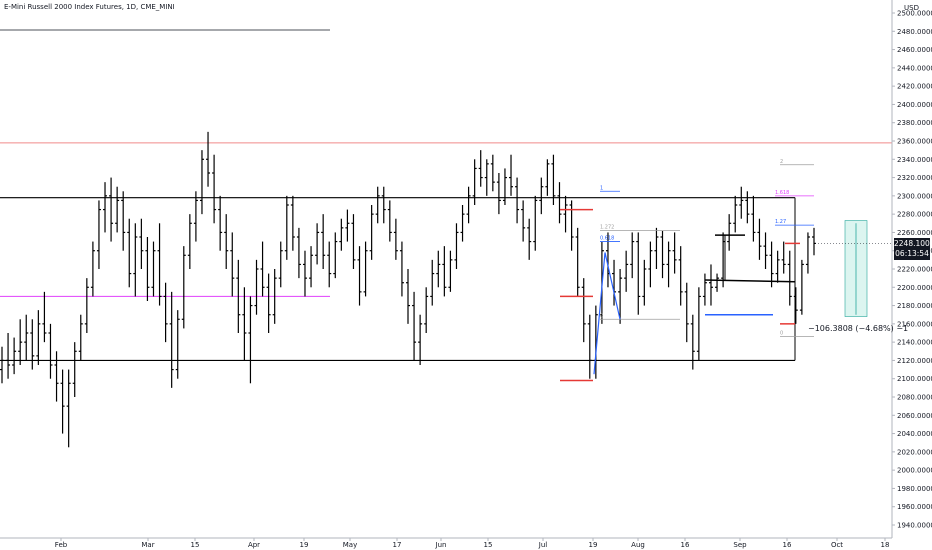 The width and height of the screenshot is (932, 550). Describe the element at coordinates (726, 270) in the screenshot. I see `drawing-tools: 1 1.272 0.618 0 2 1.618 1.27 0` at that location.